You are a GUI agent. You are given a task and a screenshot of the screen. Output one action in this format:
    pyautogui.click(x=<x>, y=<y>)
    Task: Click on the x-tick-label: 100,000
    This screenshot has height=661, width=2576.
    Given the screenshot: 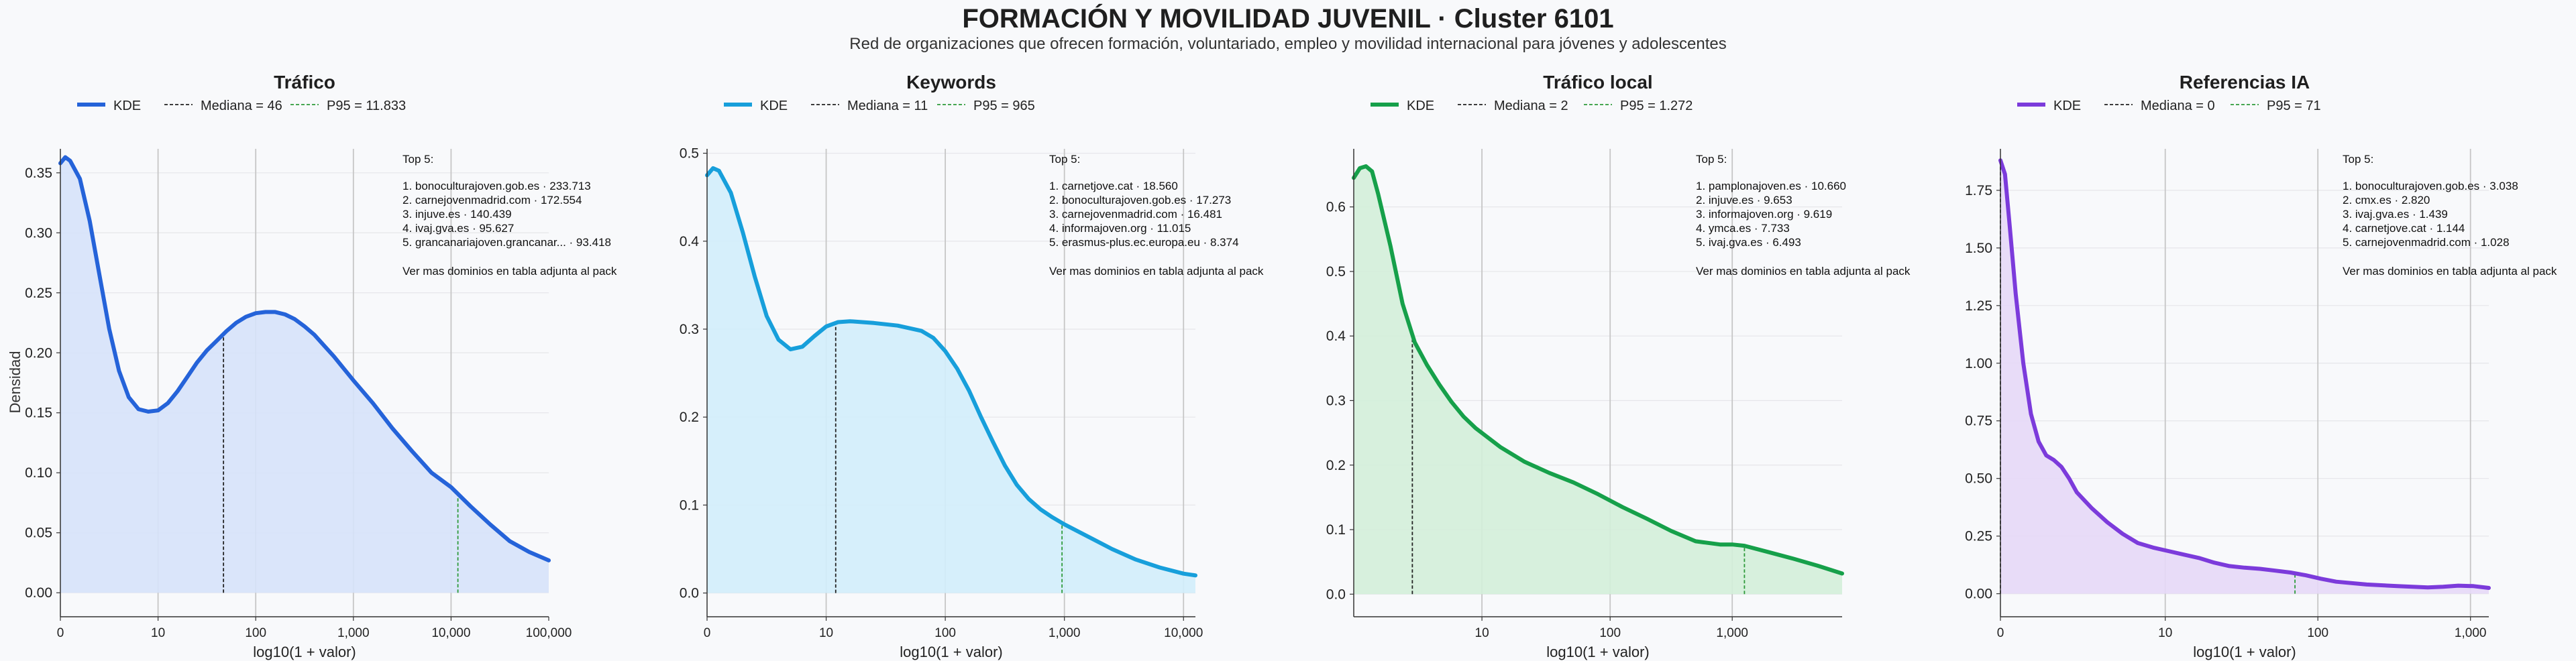 What is the action you would take?
    pyautogui.click(x=549, y=633)
    